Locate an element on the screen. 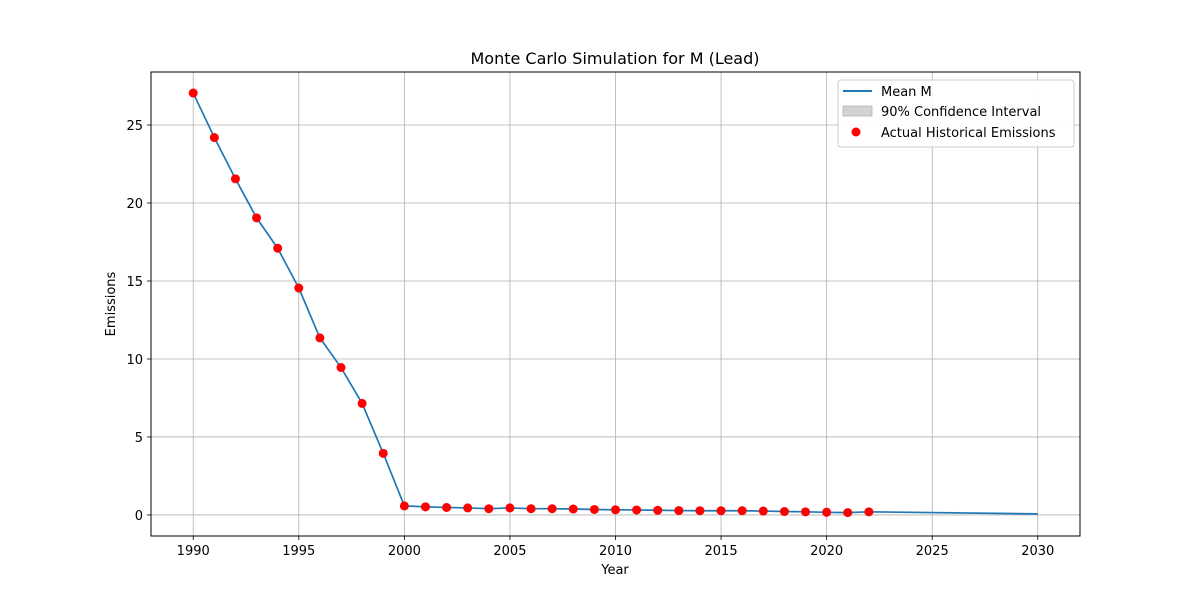  y-tick-label: 25 is located at coordinates (134, 126).